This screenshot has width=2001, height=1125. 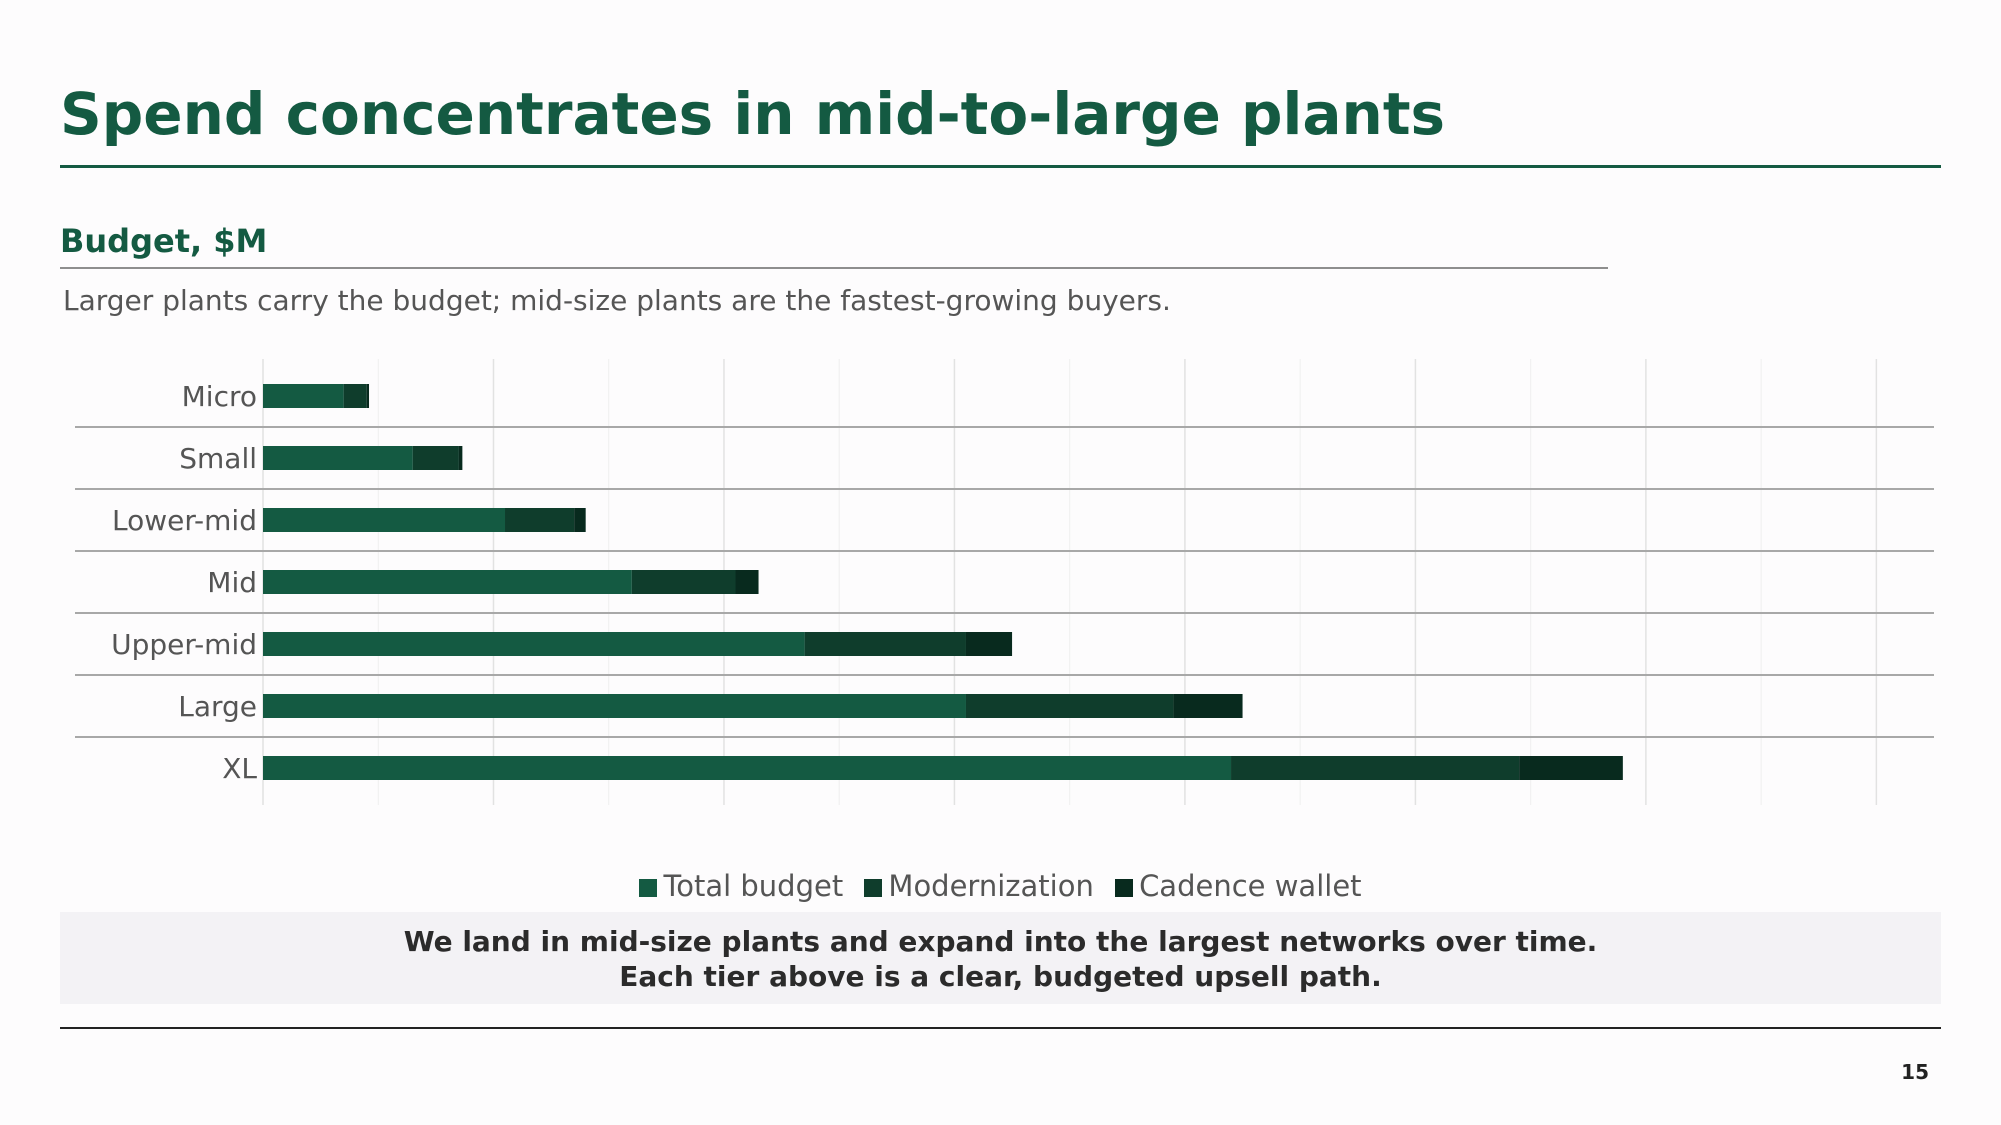 I want to click on bar-micro-total-budget, so click(x=303, y=396).